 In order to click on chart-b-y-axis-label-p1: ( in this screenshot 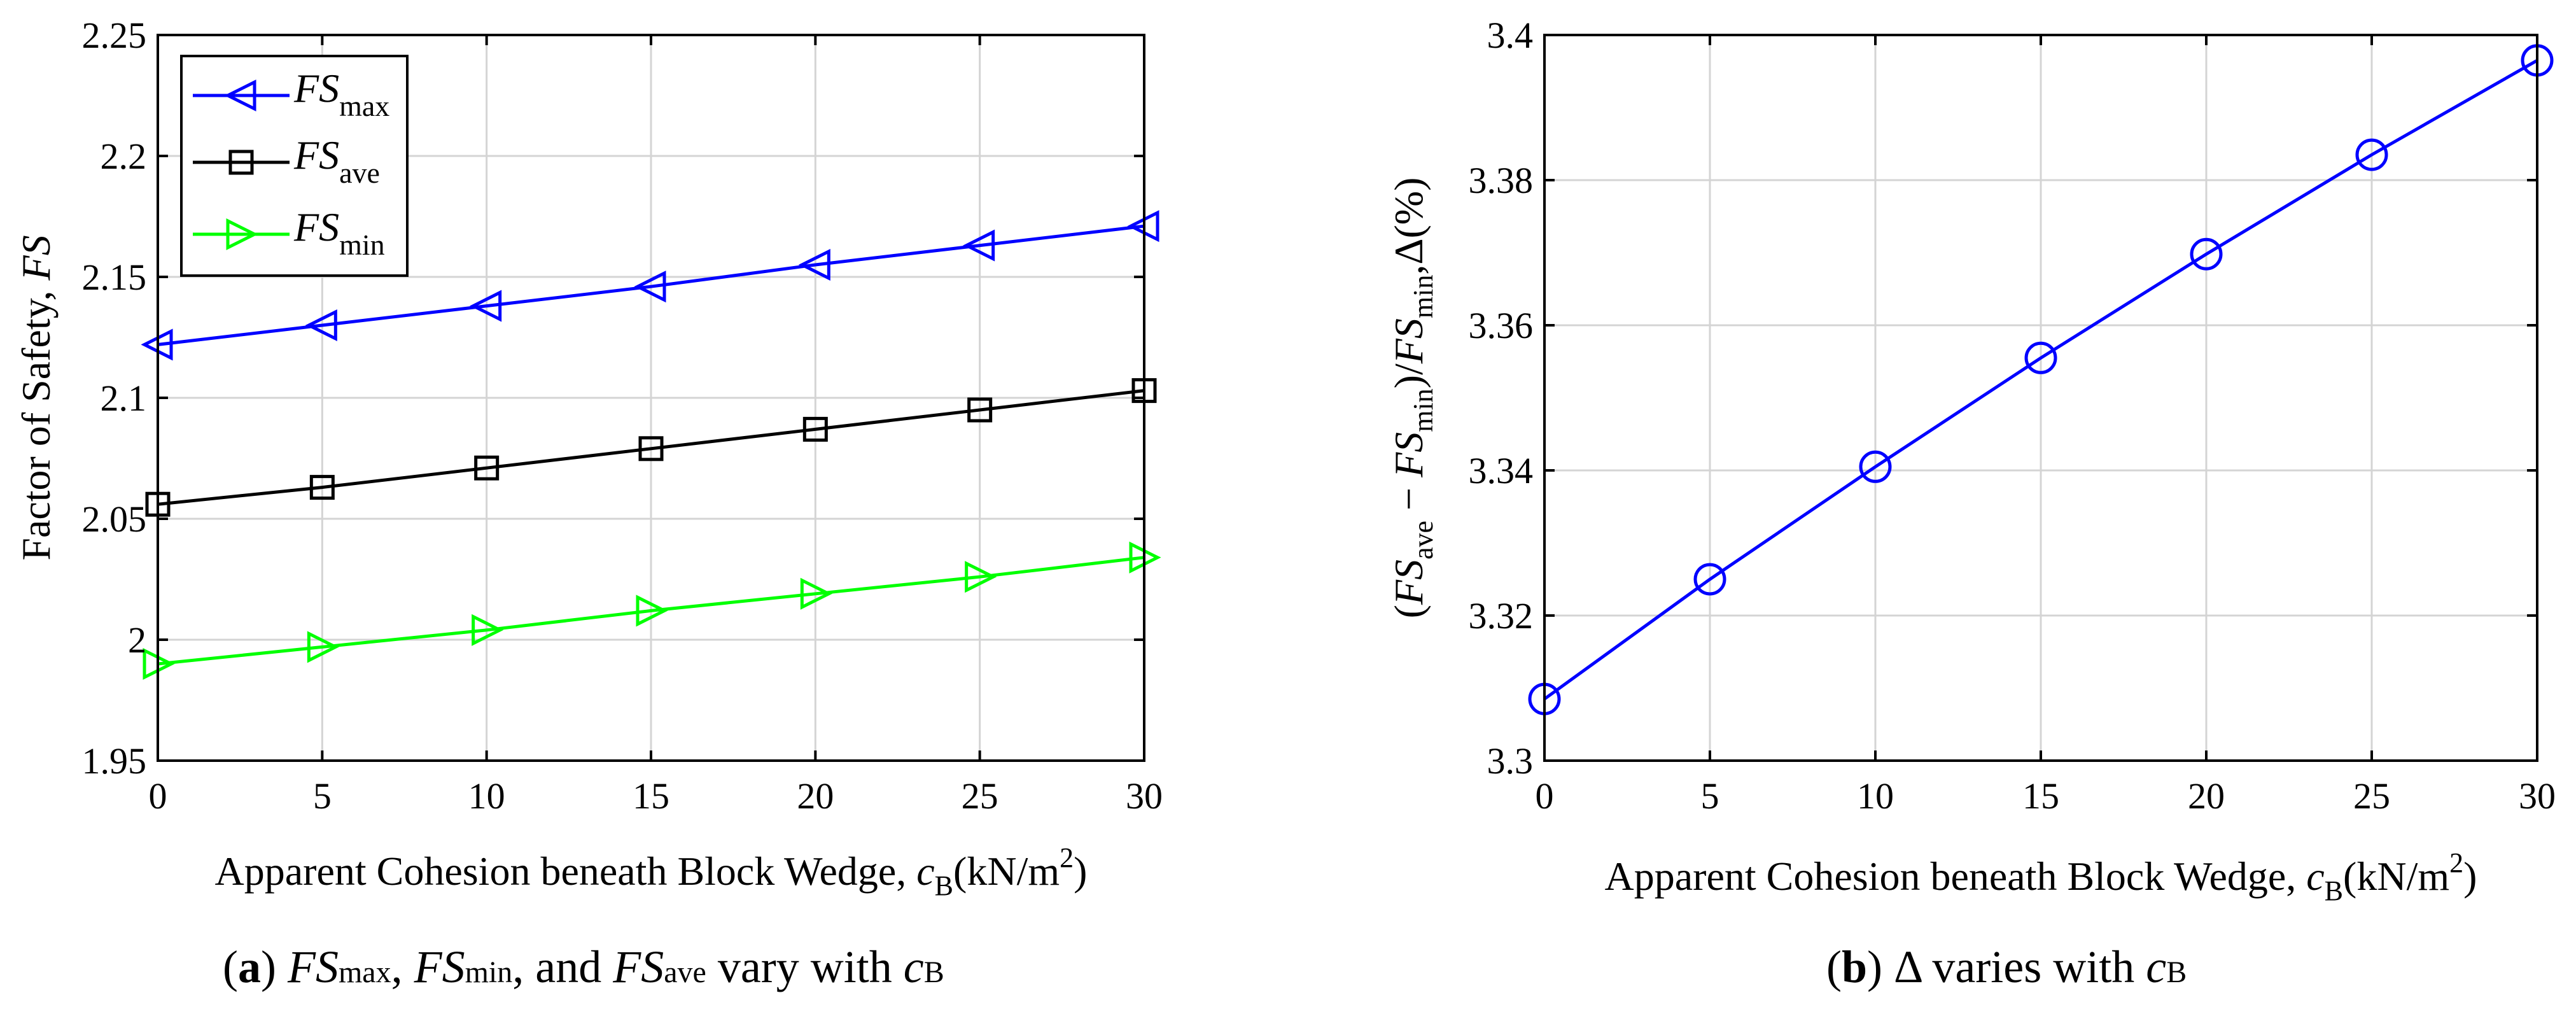, I will do `click(1408, 611)`.